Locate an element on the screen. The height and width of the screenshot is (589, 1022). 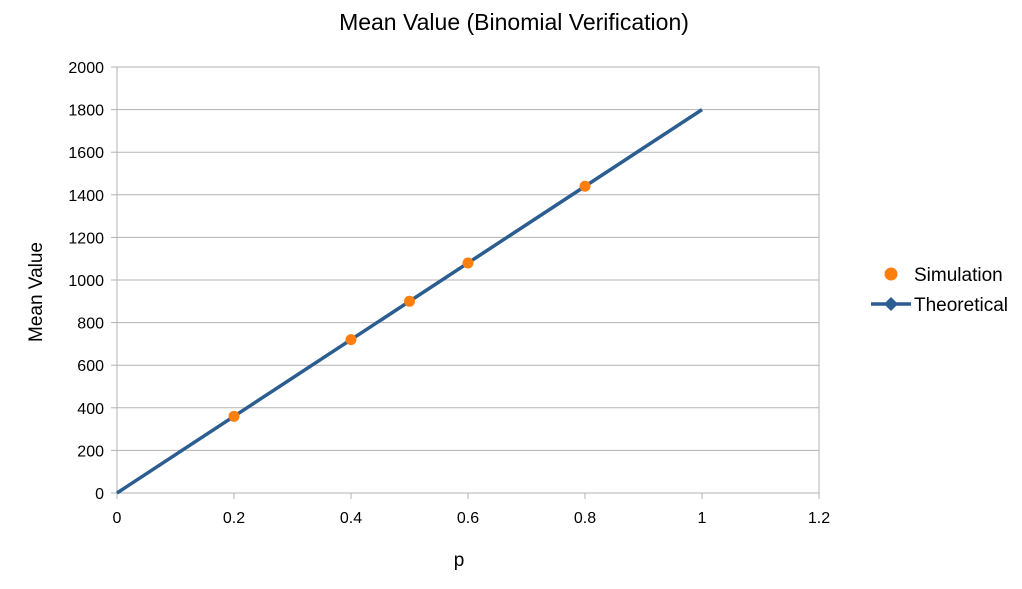
legend-label: Simulation is located at coordinates (958, 275).